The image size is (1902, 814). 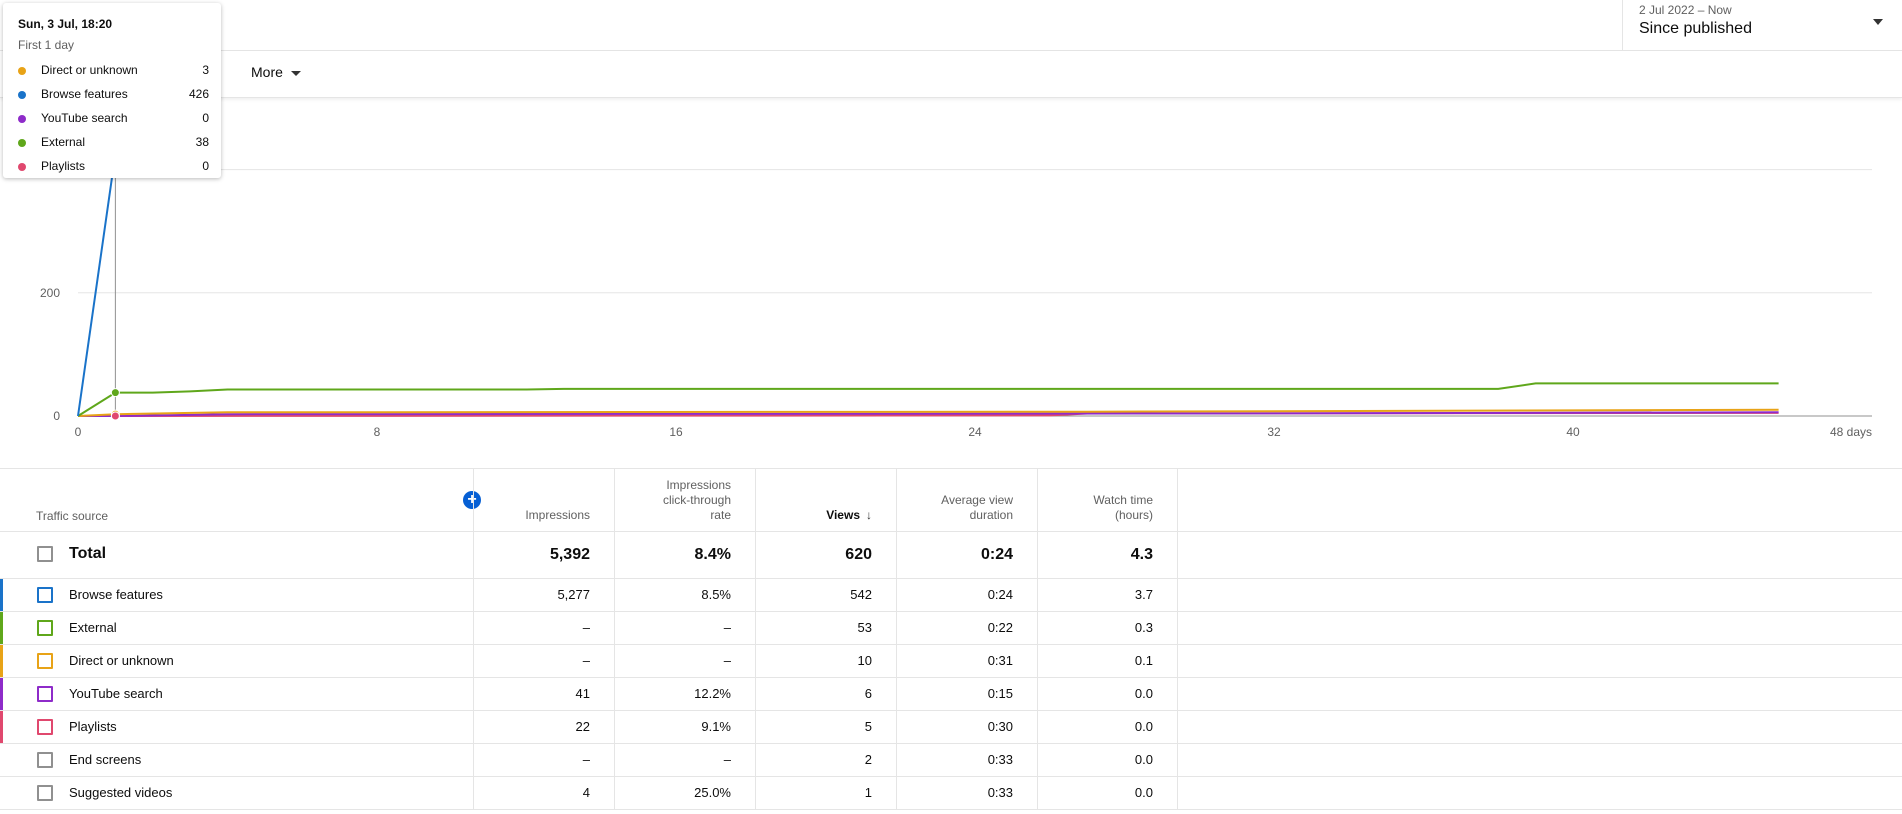 What do you see at coordinates (65, 24) in the screenshot?
I see `tooltip-date: Sun, 3 Jul, 18:20` at bounding box center [65, 24].